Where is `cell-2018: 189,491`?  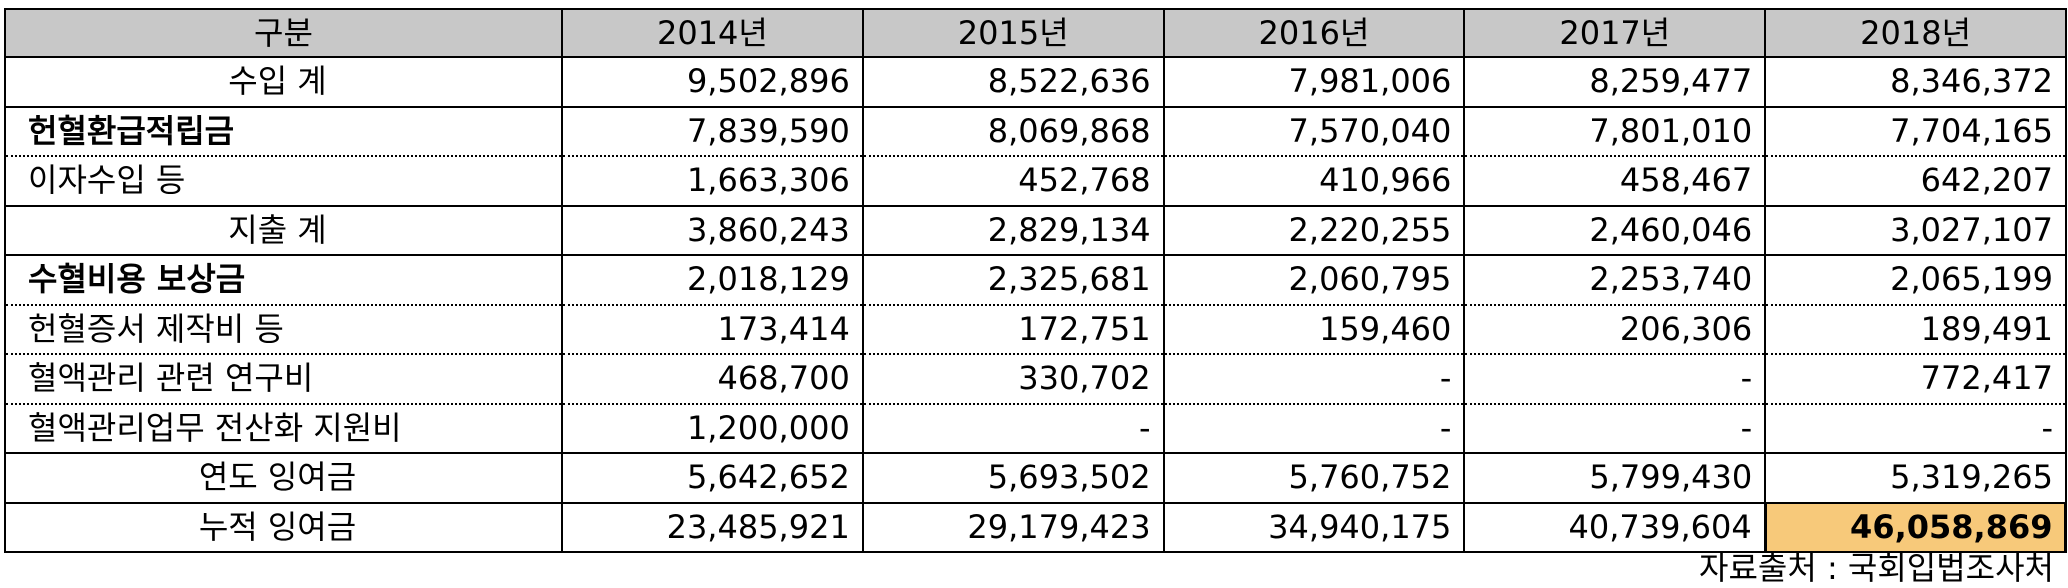
cell-2018: 189,491 is located at coordinates (1915, 329).